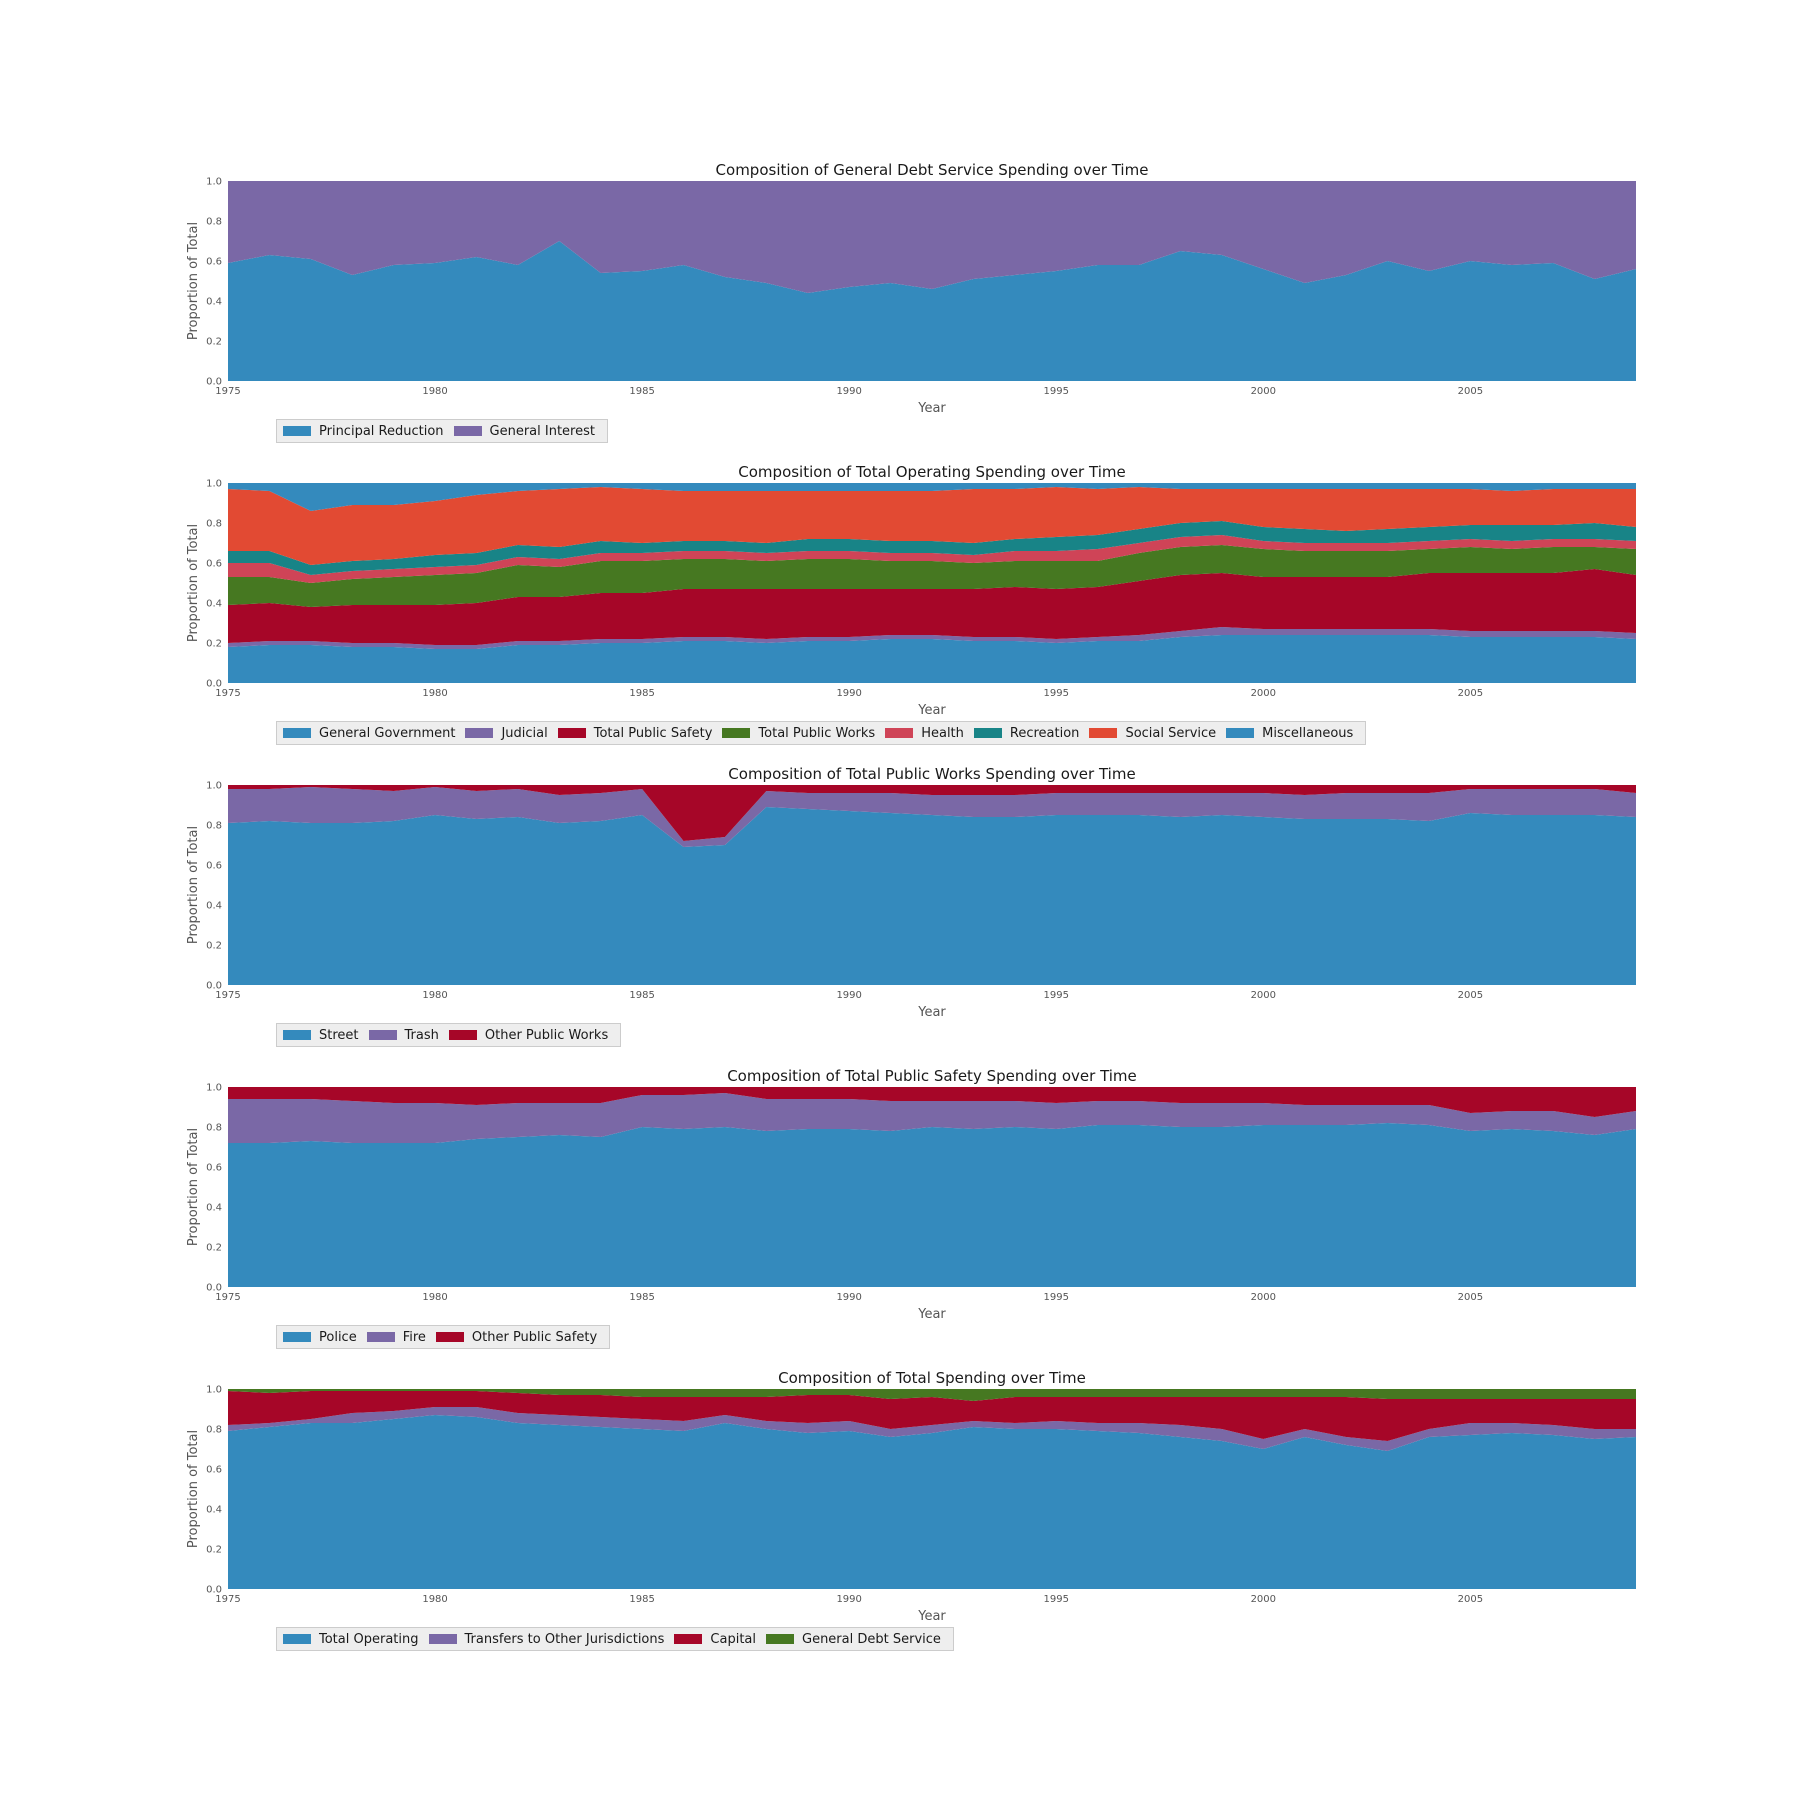 Image resolution: width=1800 pixels, height=1800 pixels. I want to click on legend-item-general-debt-service: General Debt Service, so click(853, 1639).